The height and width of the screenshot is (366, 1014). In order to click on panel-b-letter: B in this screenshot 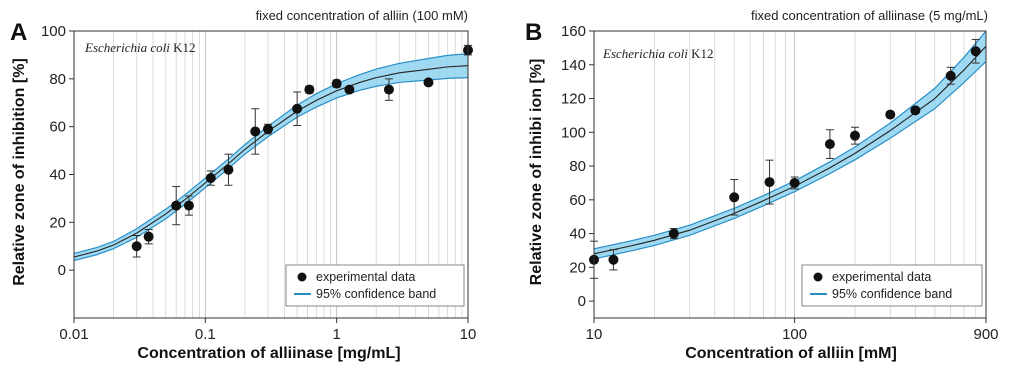, I will do `click(533, 32)`.